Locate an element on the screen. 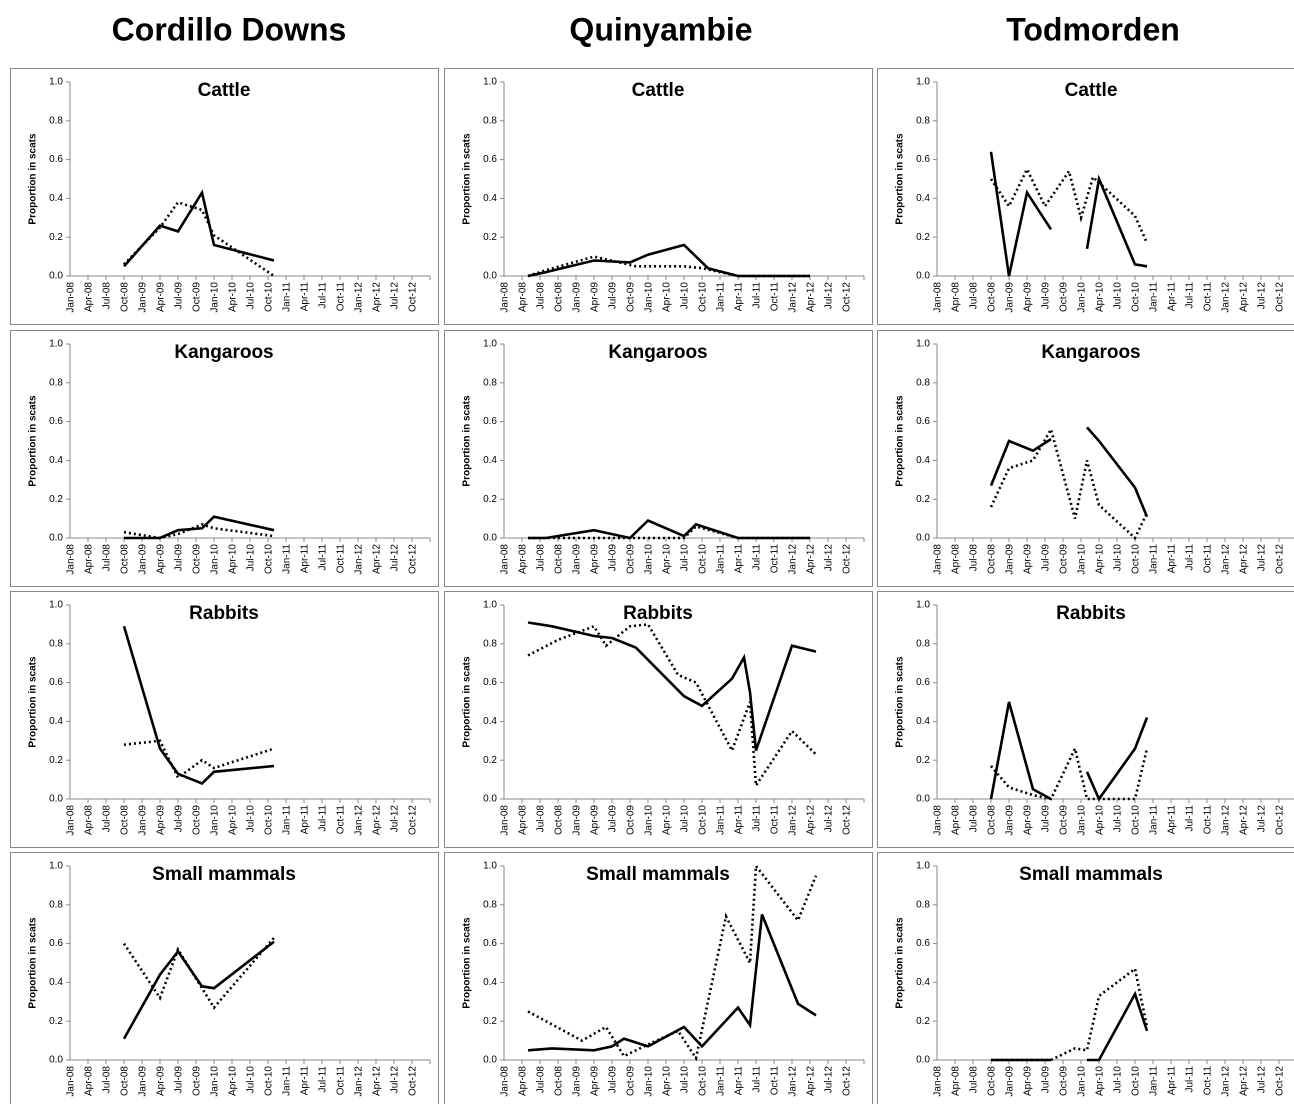  panel-title: Cattle is located at coordinates (1091, 90).